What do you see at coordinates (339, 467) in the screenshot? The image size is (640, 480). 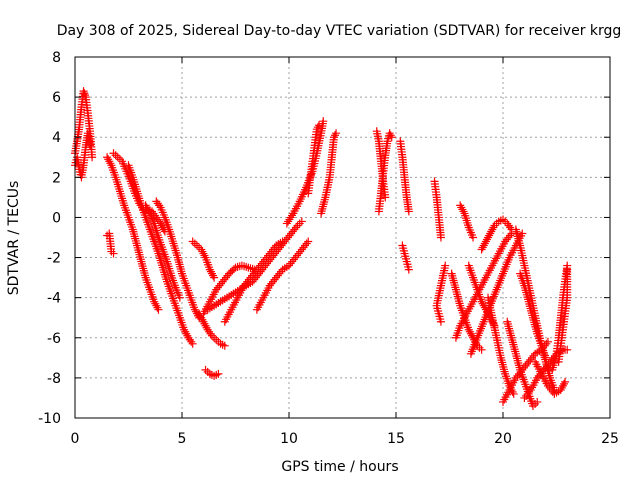 I see `x-axis-label: GPS time / hours` at bounding box center [339, 467].